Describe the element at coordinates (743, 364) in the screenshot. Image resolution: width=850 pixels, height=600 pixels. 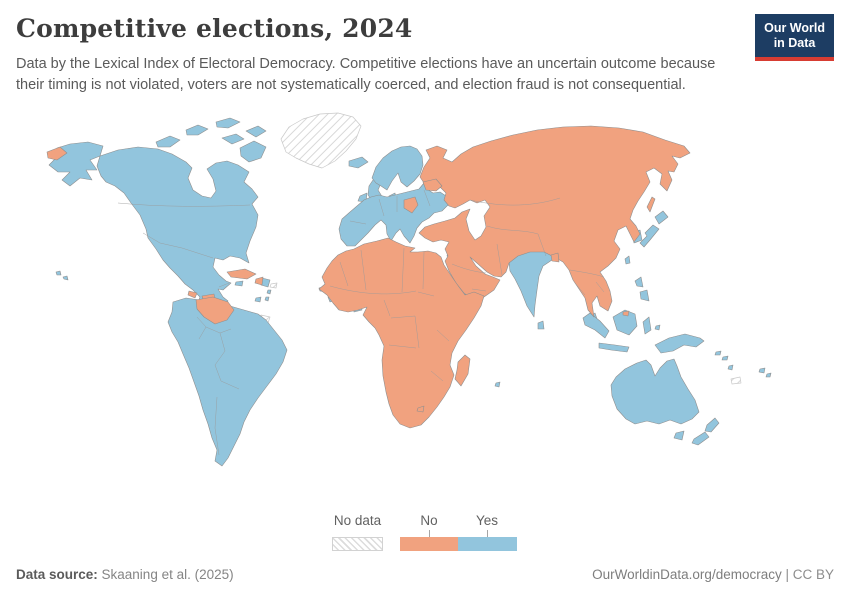
I see `region-pacific-islands` at that location.